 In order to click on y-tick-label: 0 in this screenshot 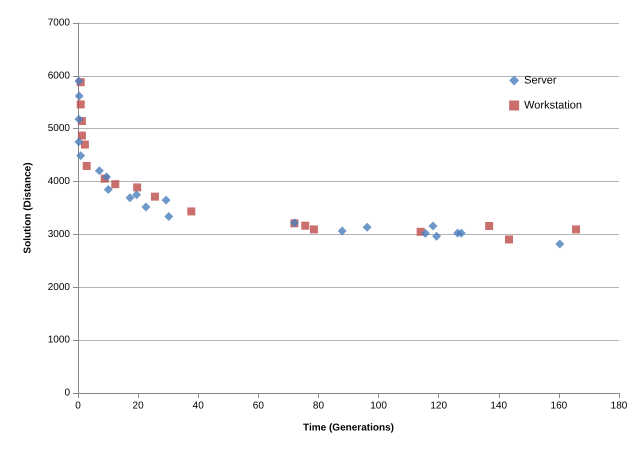, I will do `click(67, 393)`.